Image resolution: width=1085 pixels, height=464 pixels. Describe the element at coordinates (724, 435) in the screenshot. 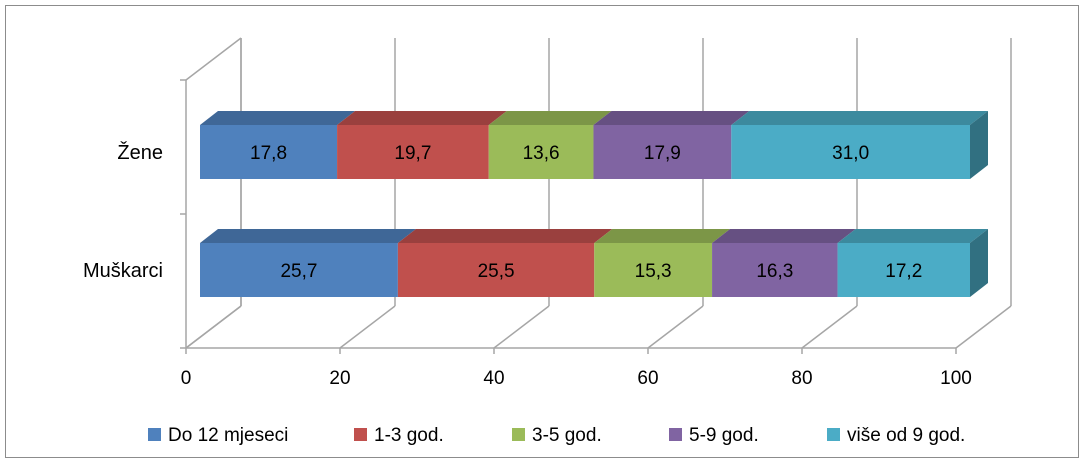

I see `legend-label: 5-9 god.` at that location.